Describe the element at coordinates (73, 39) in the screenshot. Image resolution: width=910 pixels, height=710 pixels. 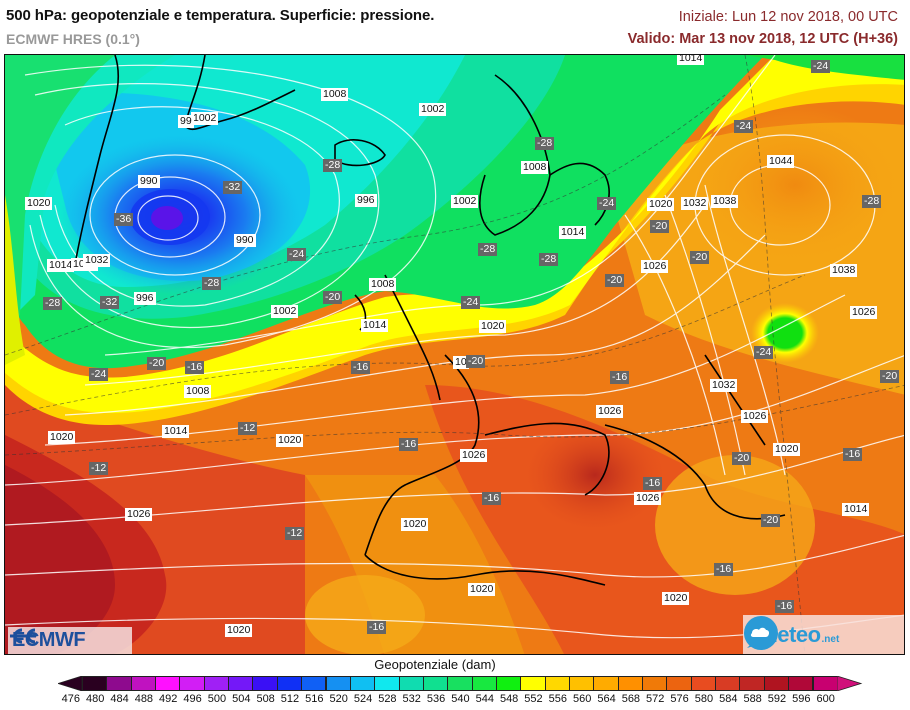
I see `model-name: ECMWF HRES (0.1°)` at that location.